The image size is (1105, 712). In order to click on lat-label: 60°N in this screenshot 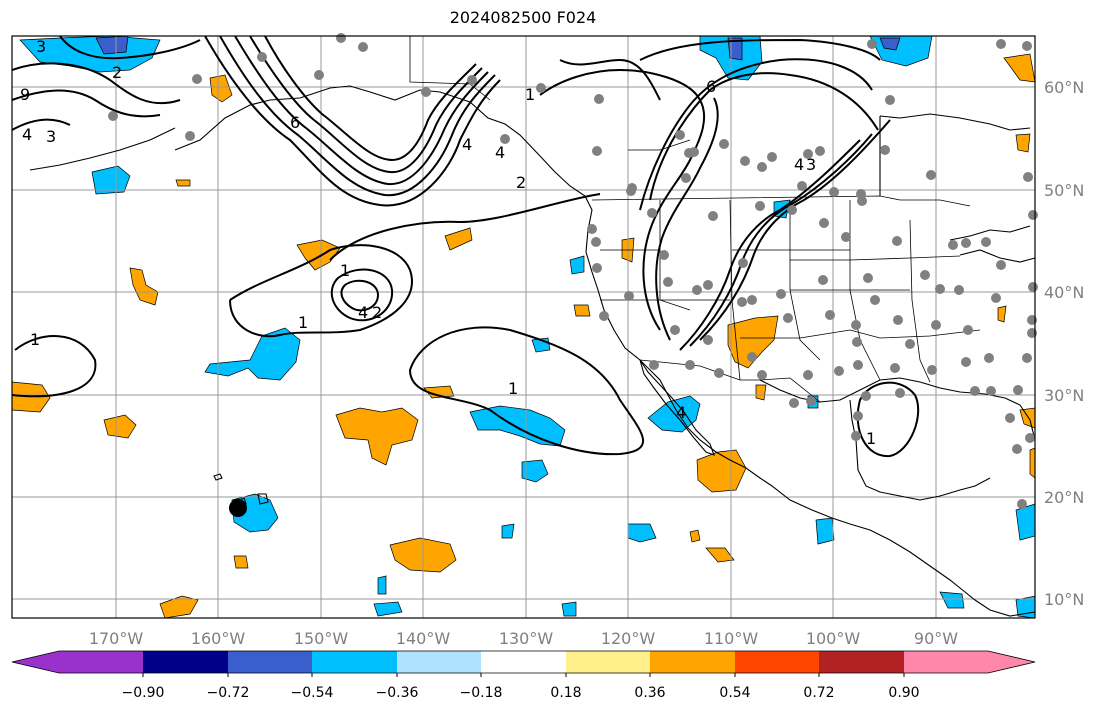, I will do `click(1064, 87)`.